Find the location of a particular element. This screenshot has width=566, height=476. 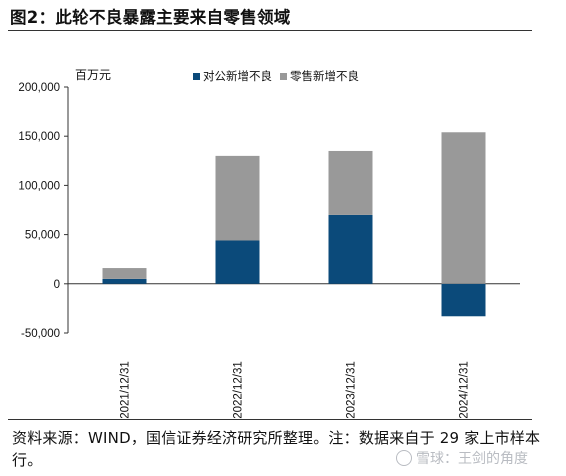

bar-corporate-2024 is located at coordinates (463, 300).